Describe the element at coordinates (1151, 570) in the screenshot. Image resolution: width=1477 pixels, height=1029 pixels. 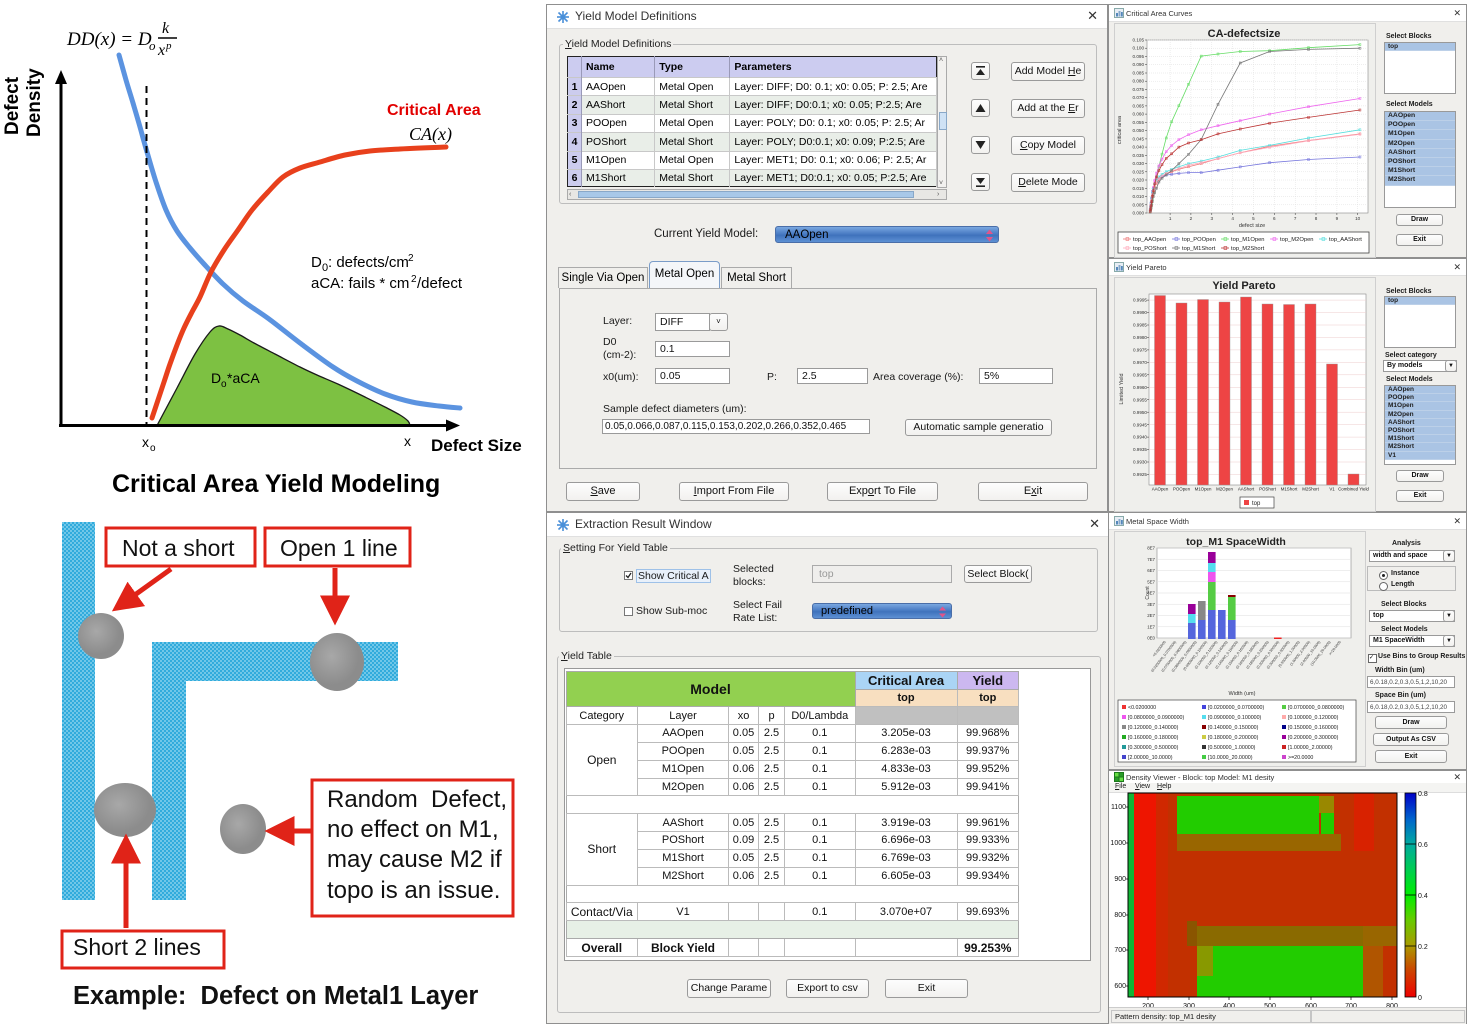
I see `svg-text: 6E7` at that location.